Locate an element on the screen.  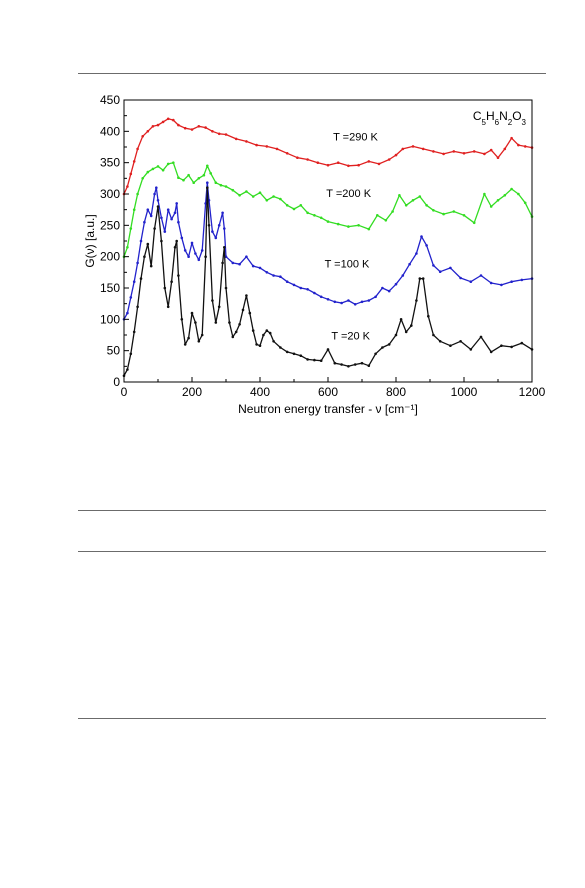
y-axis-label: G(ν) [a.u.] is located at coordinates (90, 240).